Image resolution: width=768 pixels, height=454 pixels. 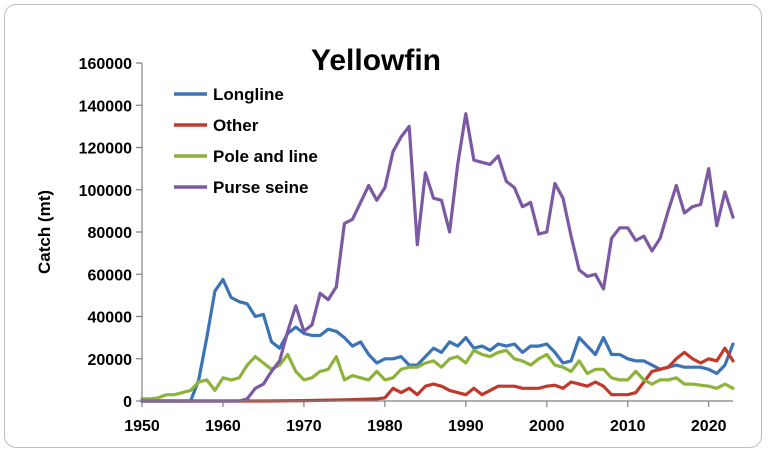 I want to click on legend-label: Pole and line, so click(x=265, y=156).